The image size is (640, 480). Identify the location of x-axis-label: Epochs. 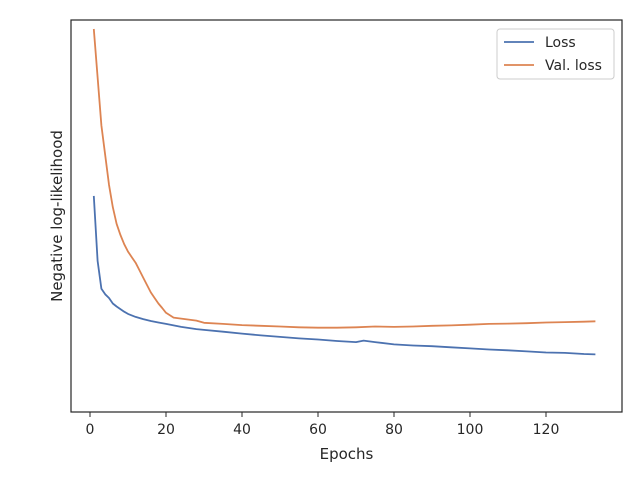
(347, 454).